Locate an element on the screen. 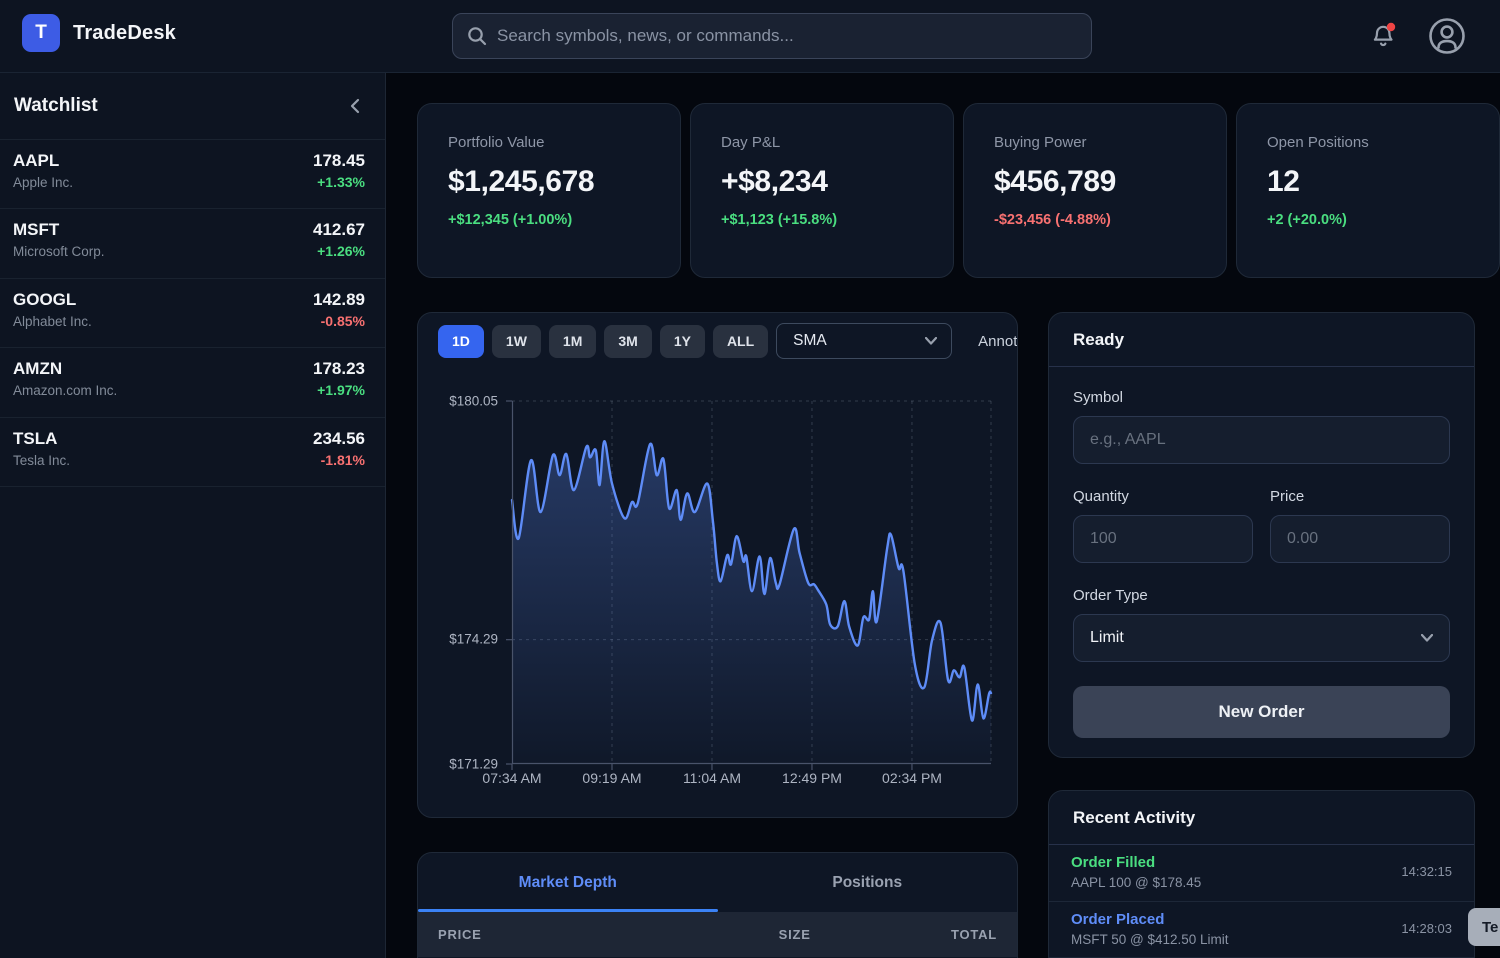  stat-label: Buying Power is located at coordinates (1040, 142).